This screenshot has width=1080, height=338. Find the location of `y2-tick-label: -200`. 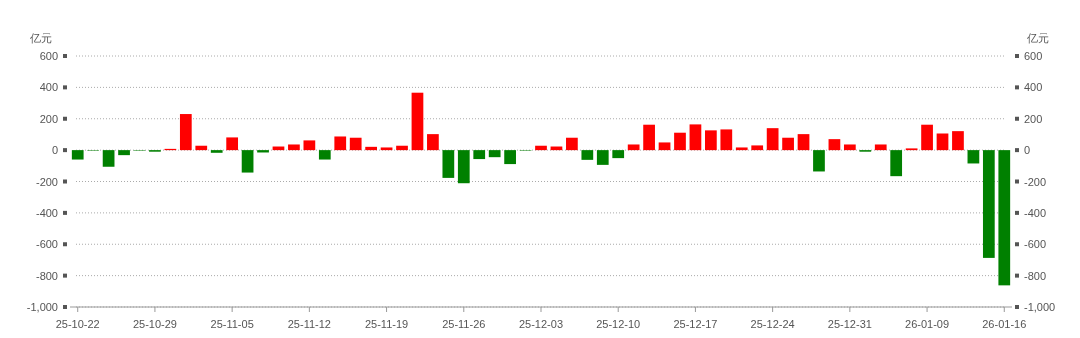

y2-tick-label: -200 is located at coordinates (1035, 181).